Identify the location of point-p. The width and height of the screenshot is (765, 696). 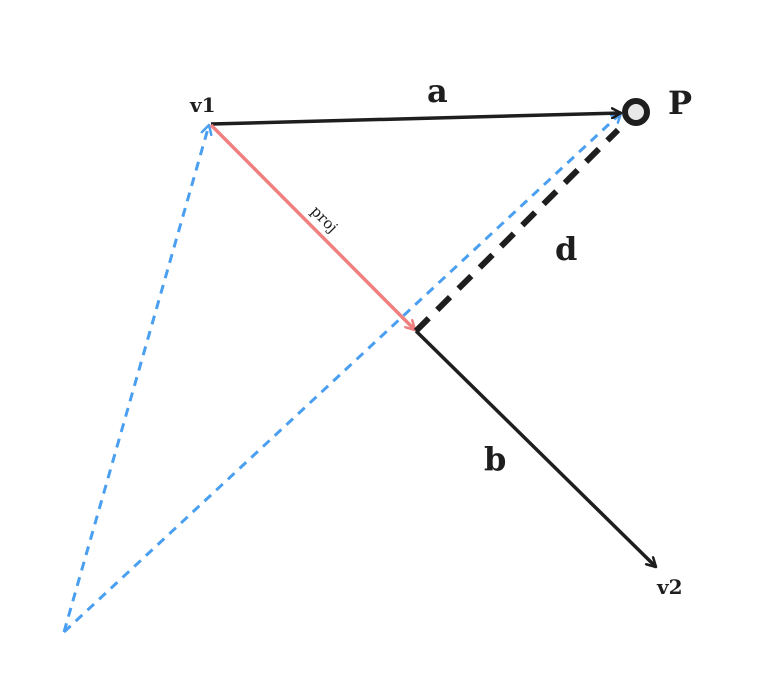
(636, 112).